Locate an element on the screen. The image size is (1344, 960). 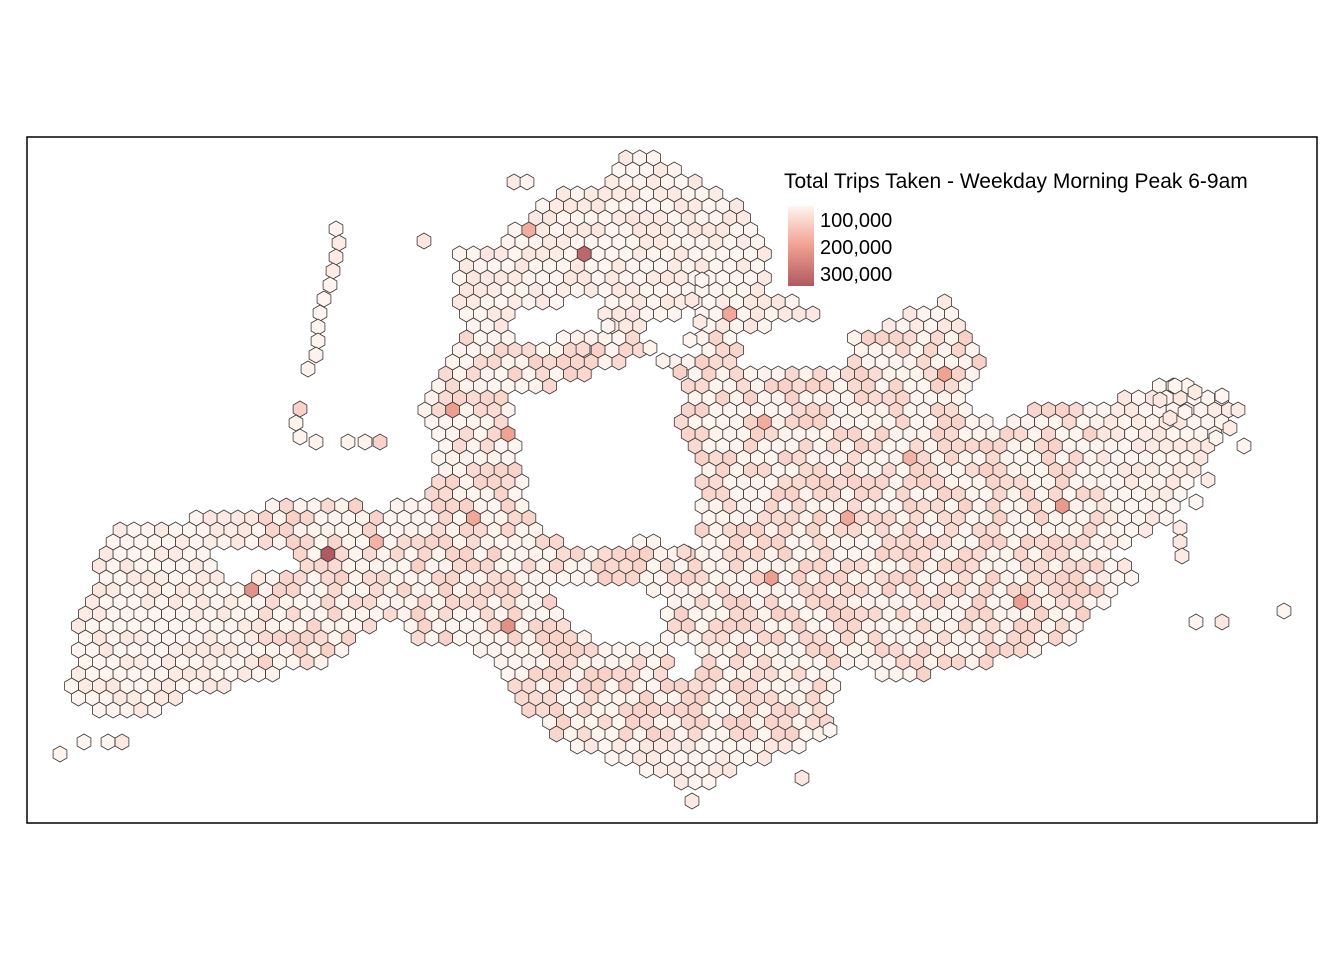
legend-colorbar is located at coordinates (801, 246).